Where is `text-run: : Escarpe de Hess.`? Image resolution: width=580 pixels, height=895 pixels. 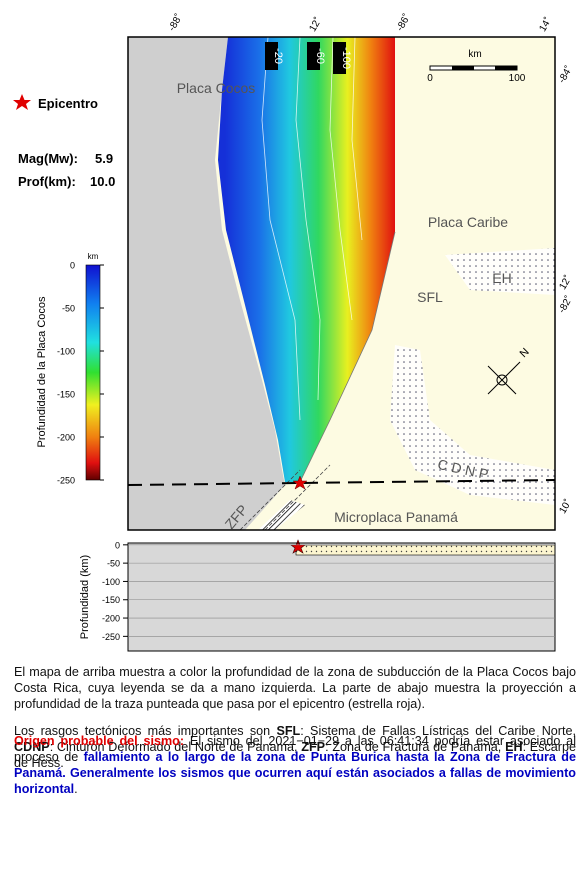 text-run: : Escarpe de Hess. is located at coordinates (295, 755).